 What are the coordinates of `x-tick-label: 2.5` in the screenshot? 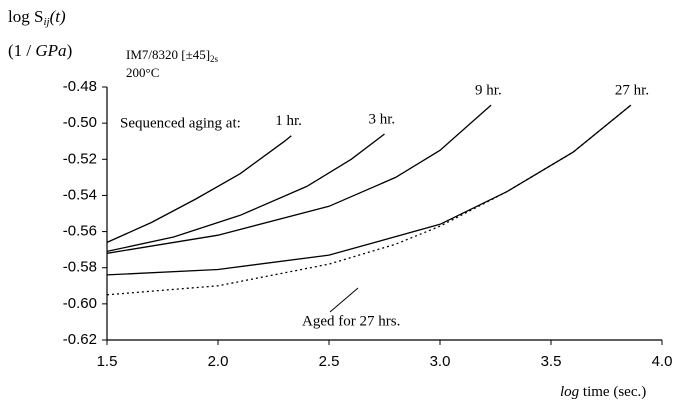 It's located at (329, 361).